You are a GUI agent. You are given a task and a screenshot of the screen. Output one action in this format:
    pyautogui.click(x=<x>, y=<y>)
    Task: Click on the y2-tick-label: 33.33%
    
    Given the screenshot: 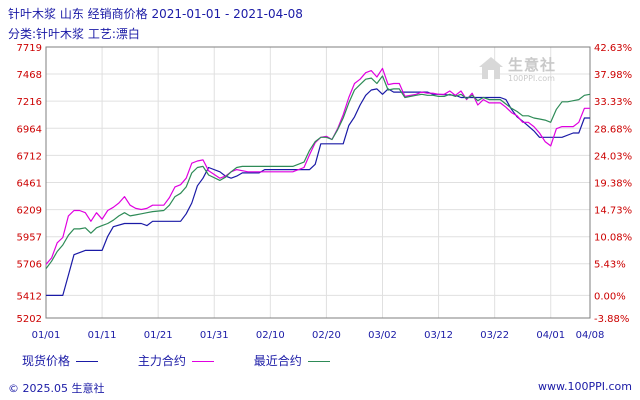 What is the action you would take?
    pyautogui.click(x=613, y=102)
    